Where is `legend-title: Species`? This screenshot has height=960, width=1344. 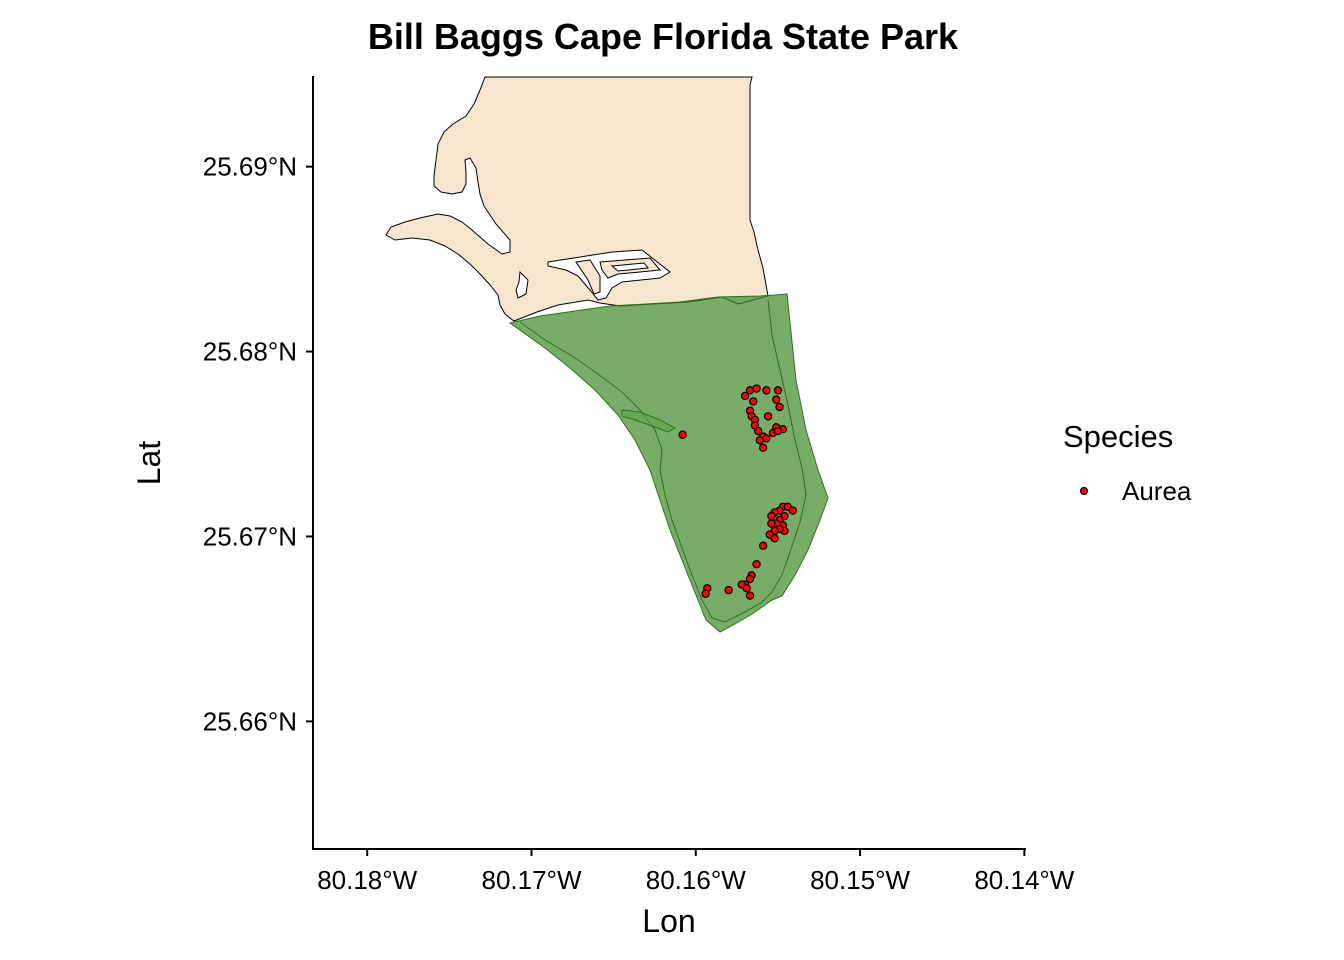 legend-title: Species is located at coordinates (1118, 436).